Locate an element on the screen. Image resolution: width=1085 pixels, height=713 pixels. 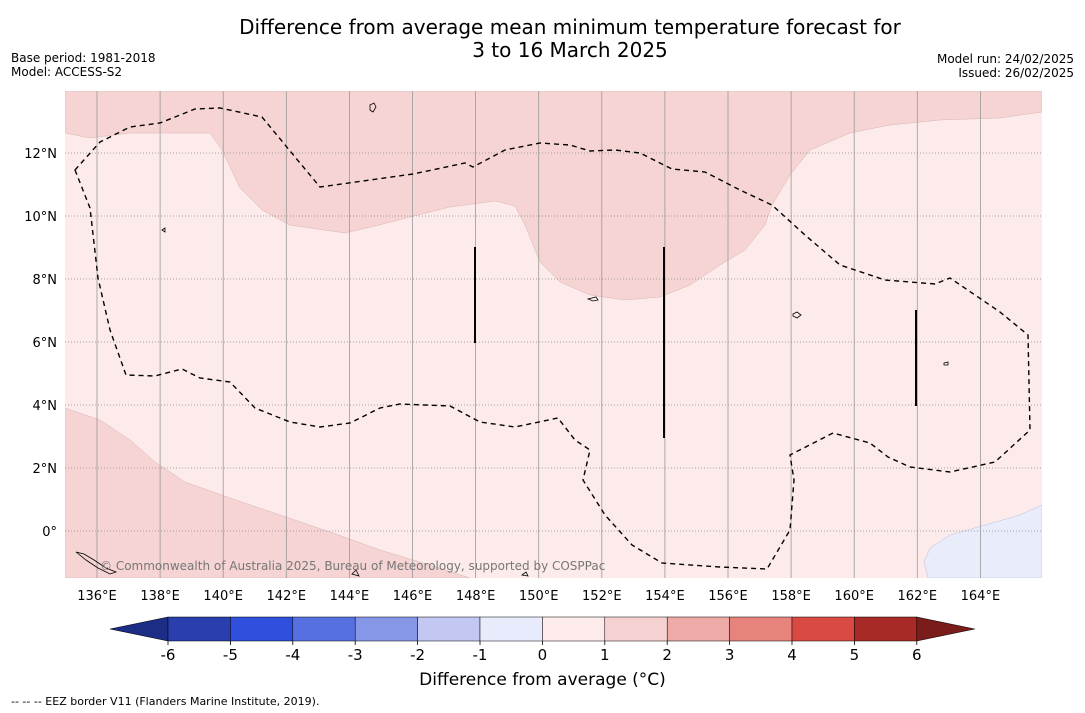
colorbar-tick-label: -6 is located at coordinates (168, 655).